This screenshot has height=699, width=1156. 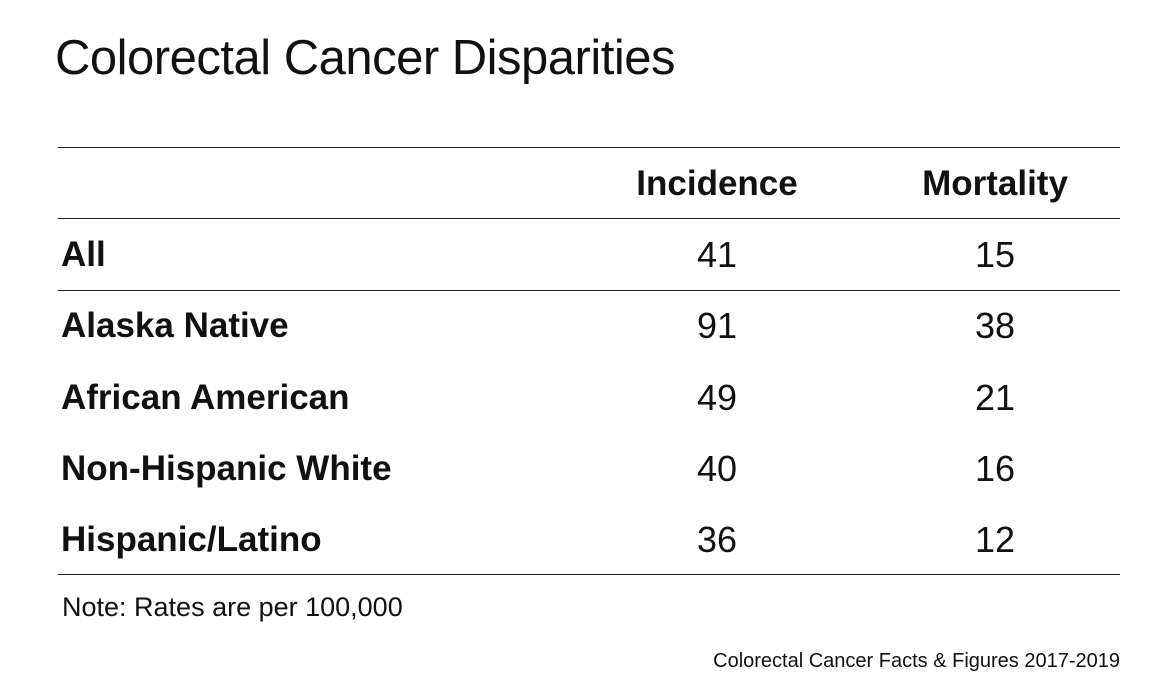 What do you see at coordinates (717, 539) in the screenshot?
I see `cell-value: 36` at bounding box center [717, 539].